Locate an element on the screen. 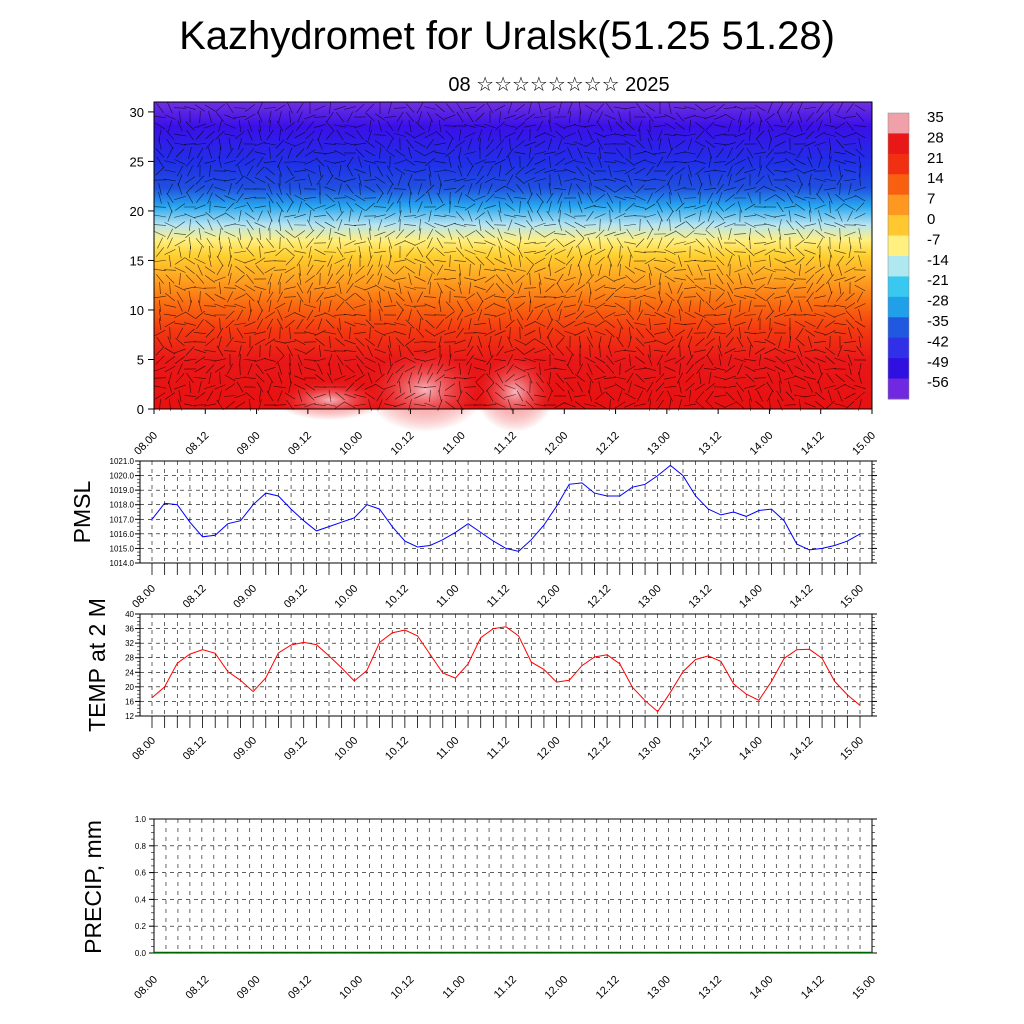 This screenshot has width=1024, height=1024. x-tick-label: 10.00 is located at coordinates (346, 749).